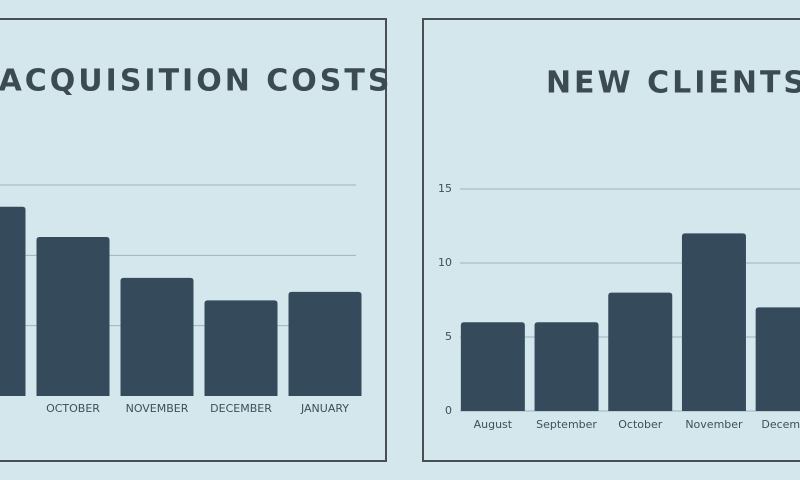 This screenshot has height=480, width=800. What do you see at coordinates (448, 336) in the screenshot?
I see `y-tick-label: 5` at bounding box center [448, 336].